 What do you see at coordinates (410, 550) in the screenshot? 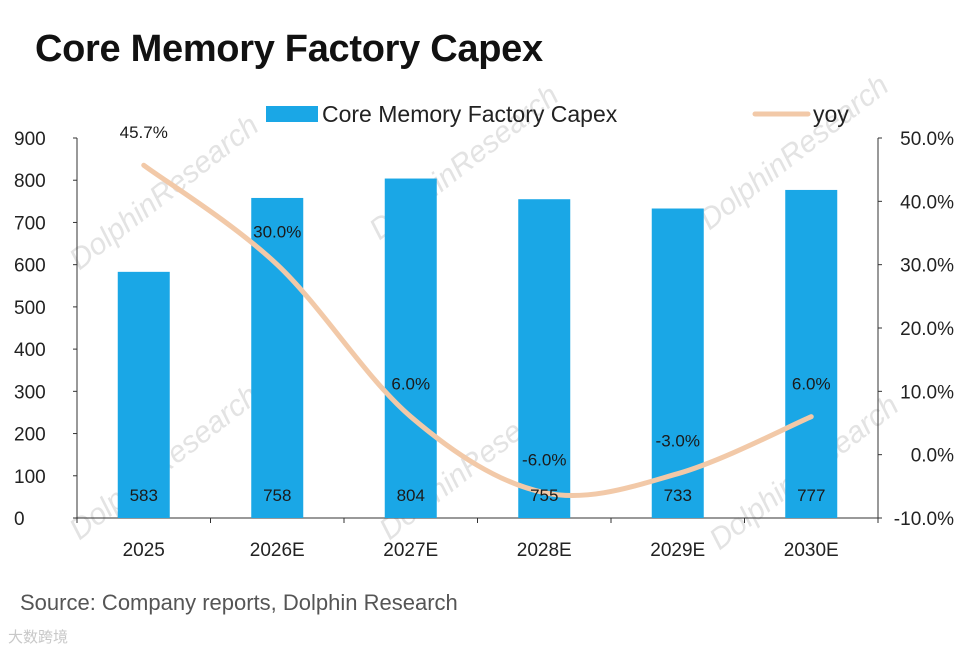
I see `x-tick-label: 2027E` at bounding box center [410, 550].